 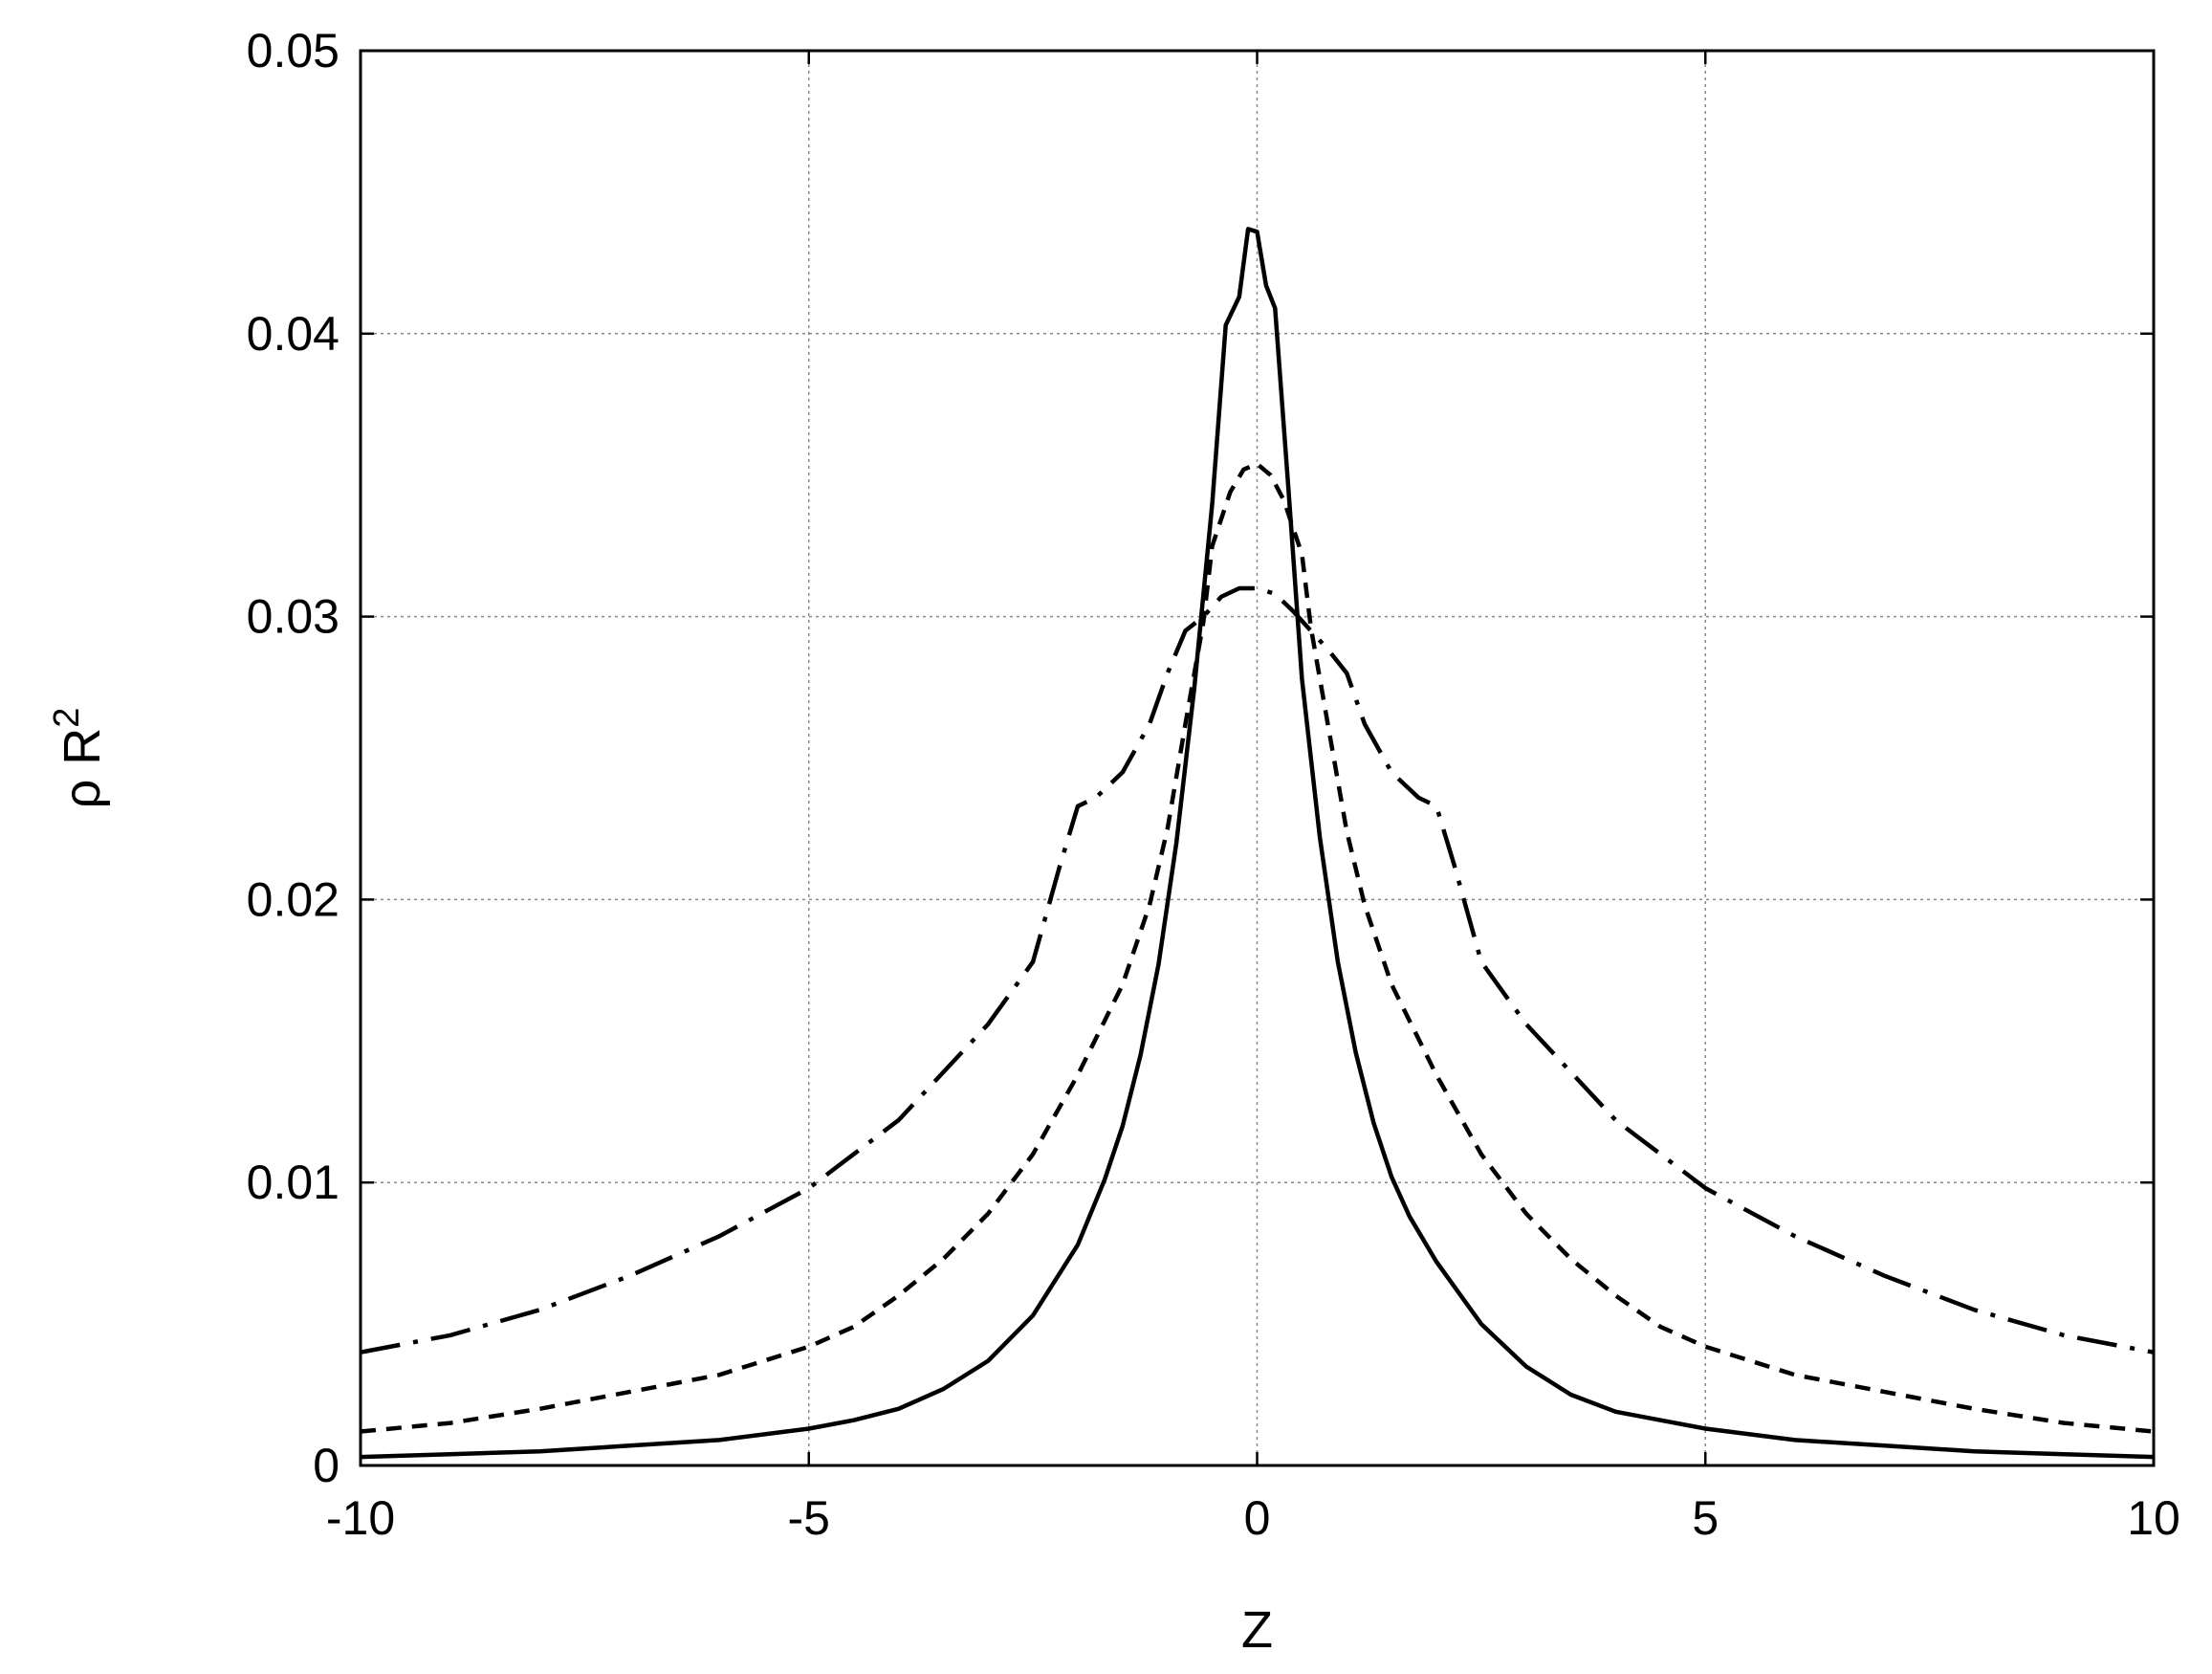 What do you see at coordinates (293, 334) in the screenshot?
I see `y-tick-label: 0.04` at bounding box center [293, 334].